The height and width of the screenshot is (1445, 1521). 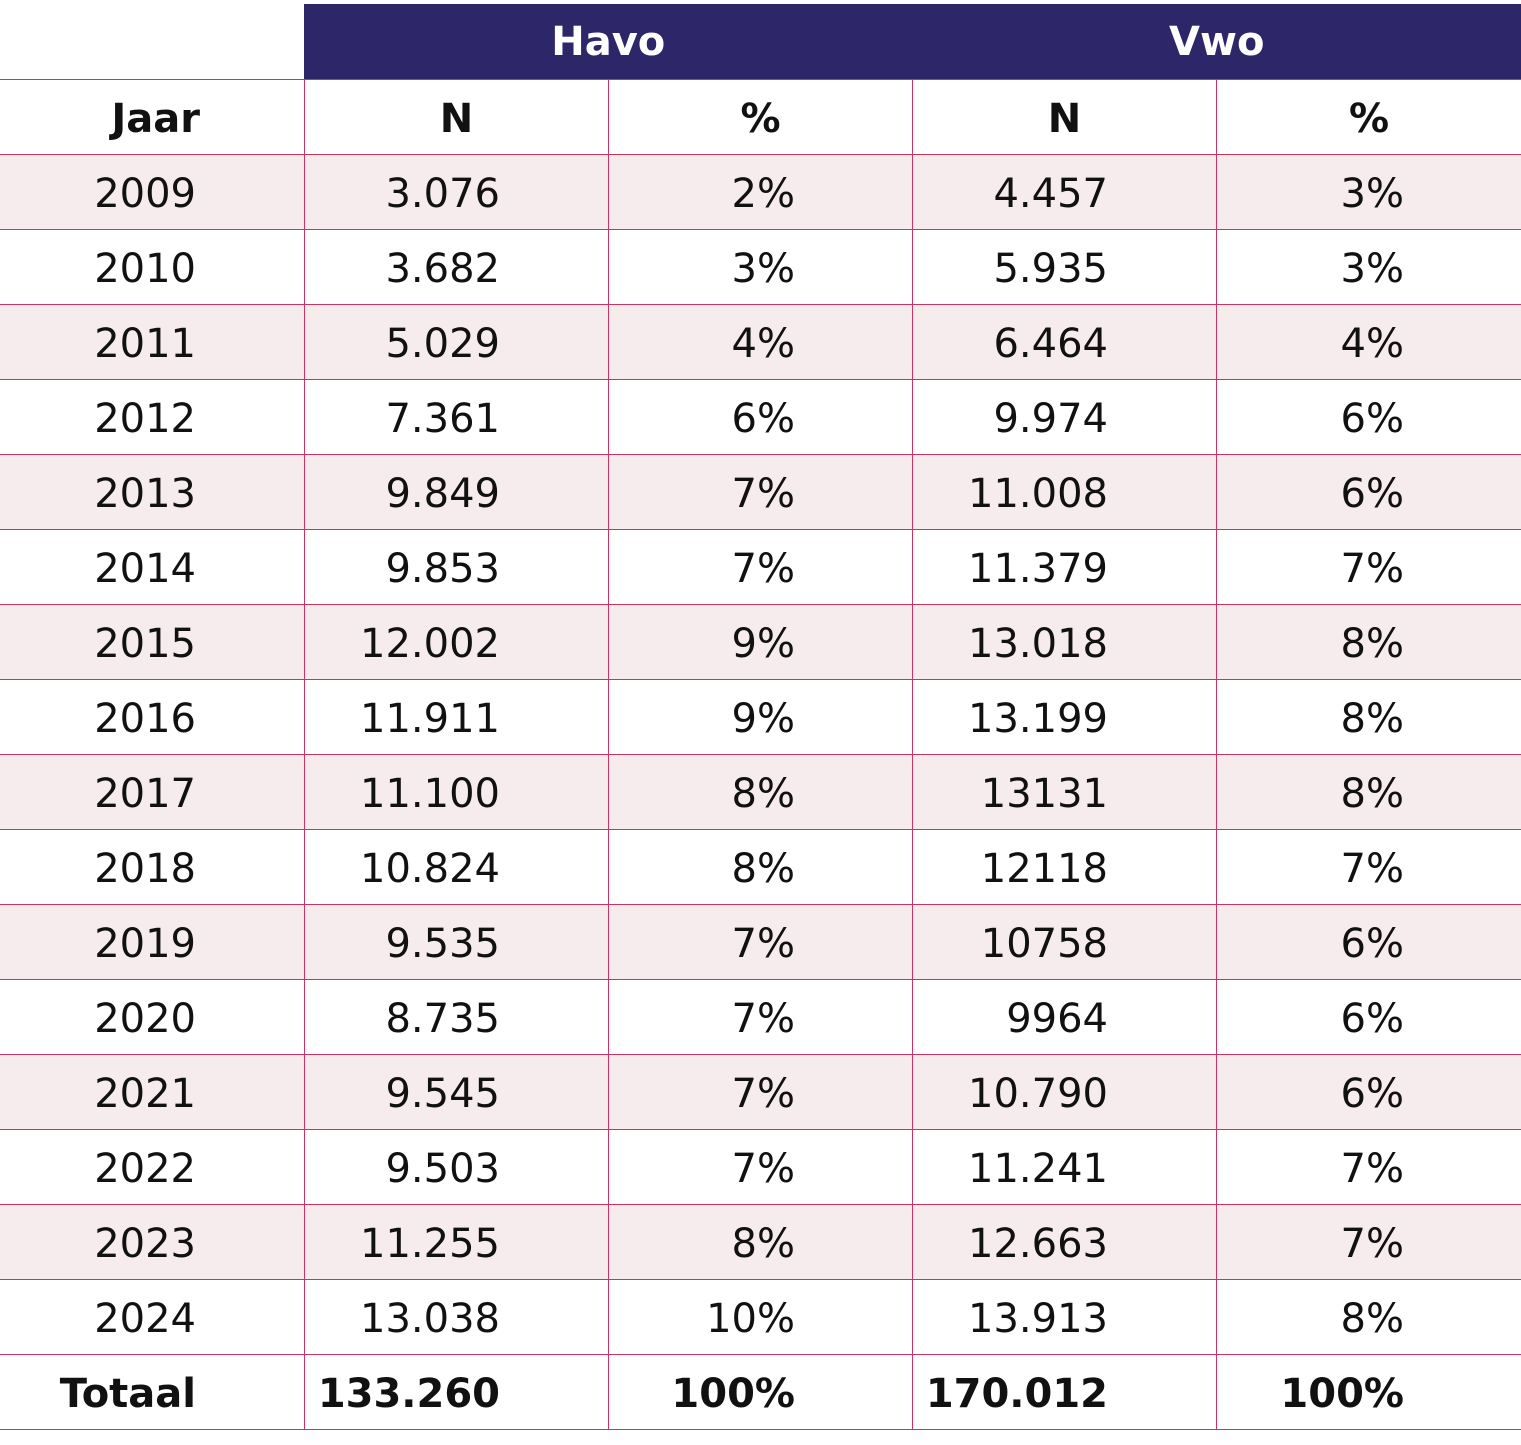 What do you see at coordinates (912, 41) in the screenshot?
I see `group-header: Havo Vwo` at bounding box center [912, 41].